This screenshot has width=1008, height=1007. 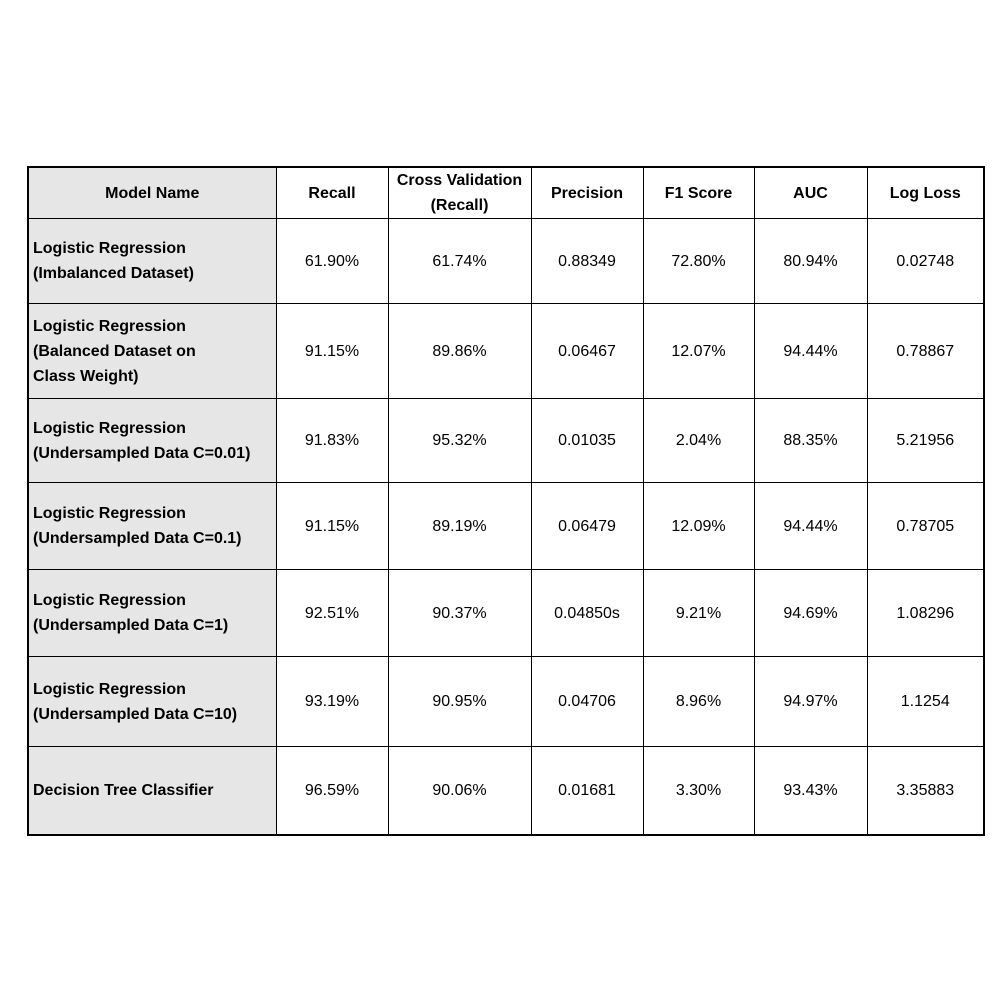 What do you see at coordinates (459, 701) in the screenshot?
I see `cv-recall-cell: 90.95%` at bounding box center [459, 701].